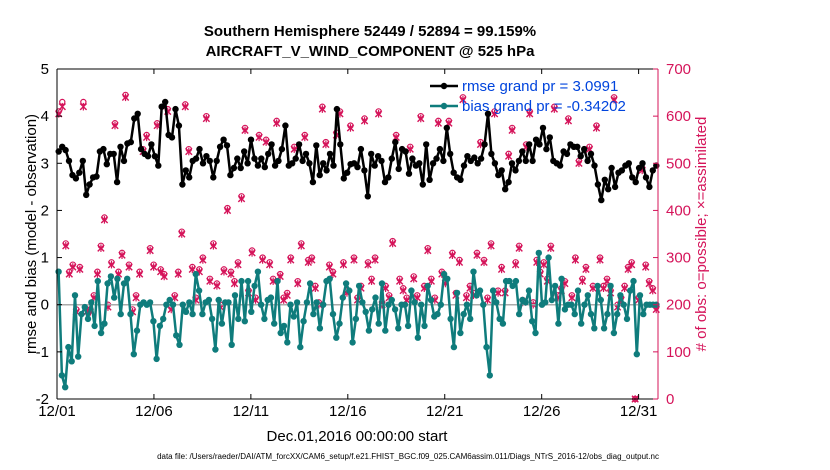  I want to click on y-left-tick-label: -2, so click(42, 399).